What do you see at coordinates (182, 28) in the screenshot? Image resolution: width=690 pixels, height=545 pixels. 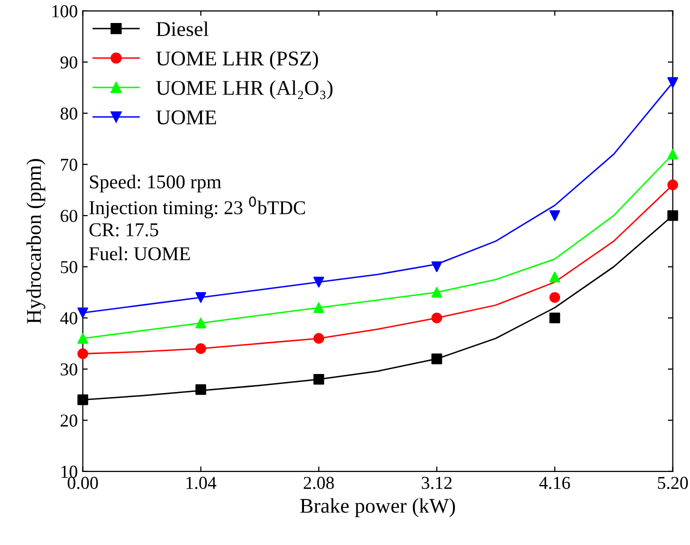 I see `legend-label: Diesel` at bounding box center [182, 28].